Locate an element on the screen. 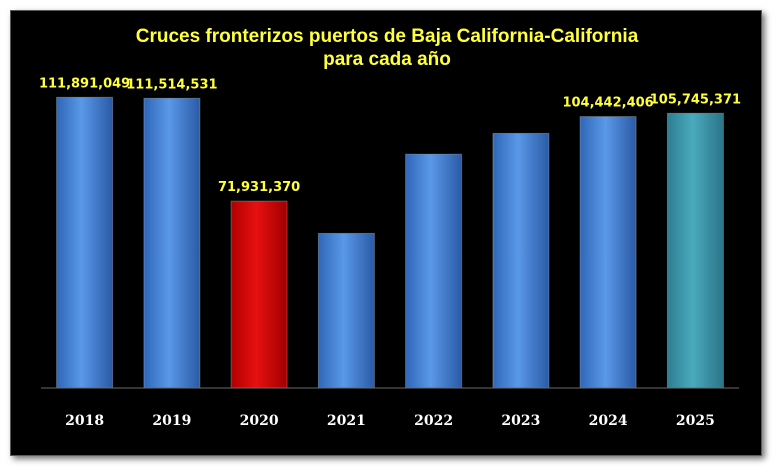 Image resolution: width=772 pixels, height=466 pixels. x-tick-2024: 2024 is located at coordinates (608, 421).